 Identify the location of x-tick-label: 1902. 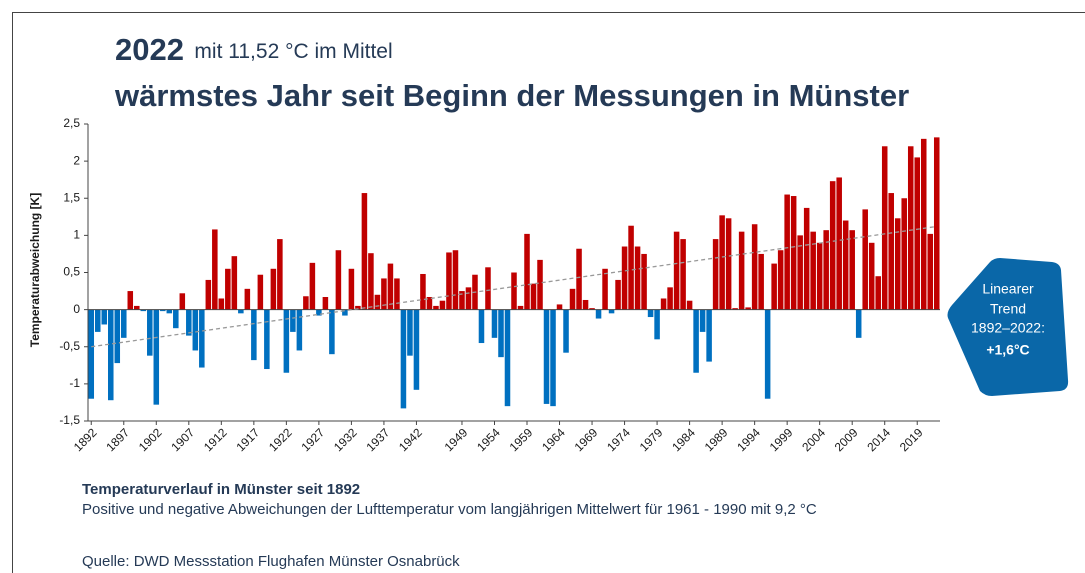
(150, 439).